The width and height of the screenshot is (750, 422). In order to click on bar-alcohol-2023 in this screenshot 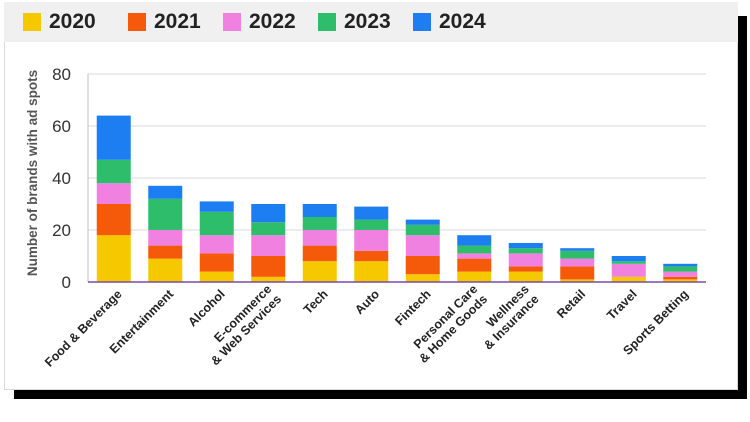, I will do `click(216, 223)`.